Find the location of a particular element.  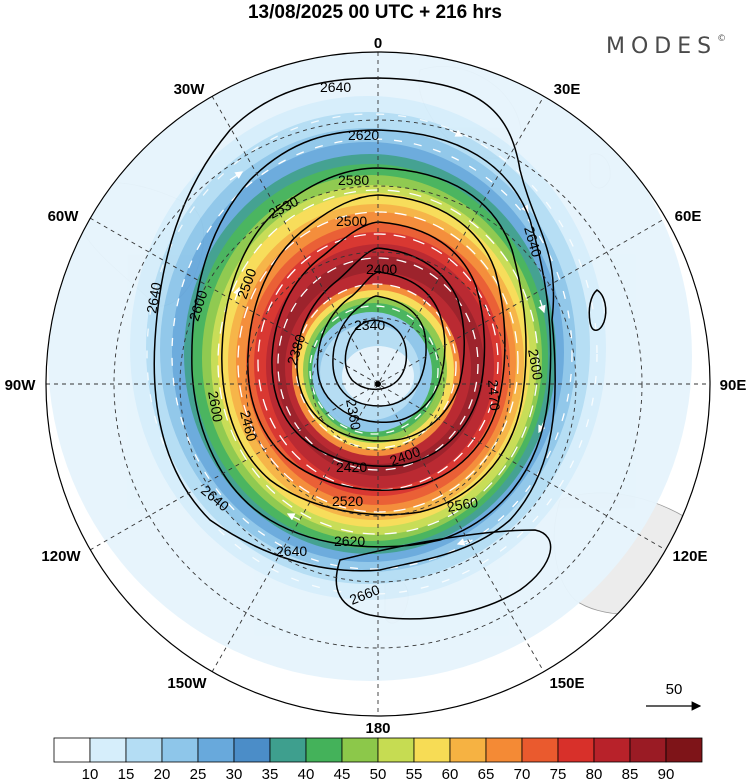

reference-vector-value: 50 is located at coordinates (674, 689).